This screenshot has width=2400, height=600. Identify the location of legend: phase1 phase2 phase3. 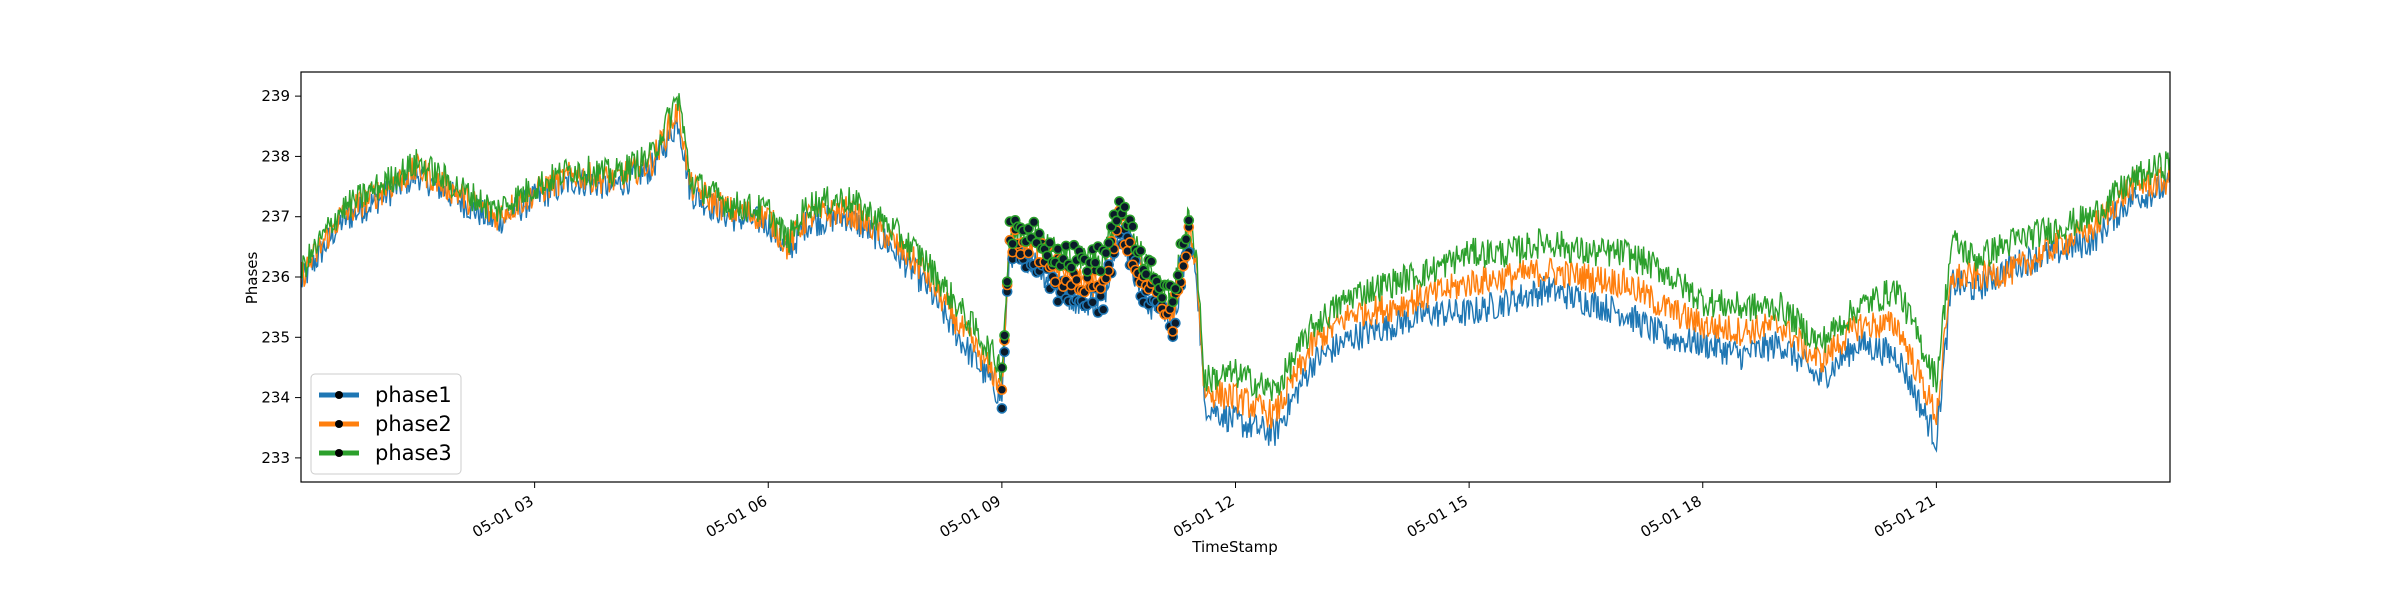
(386, 424).